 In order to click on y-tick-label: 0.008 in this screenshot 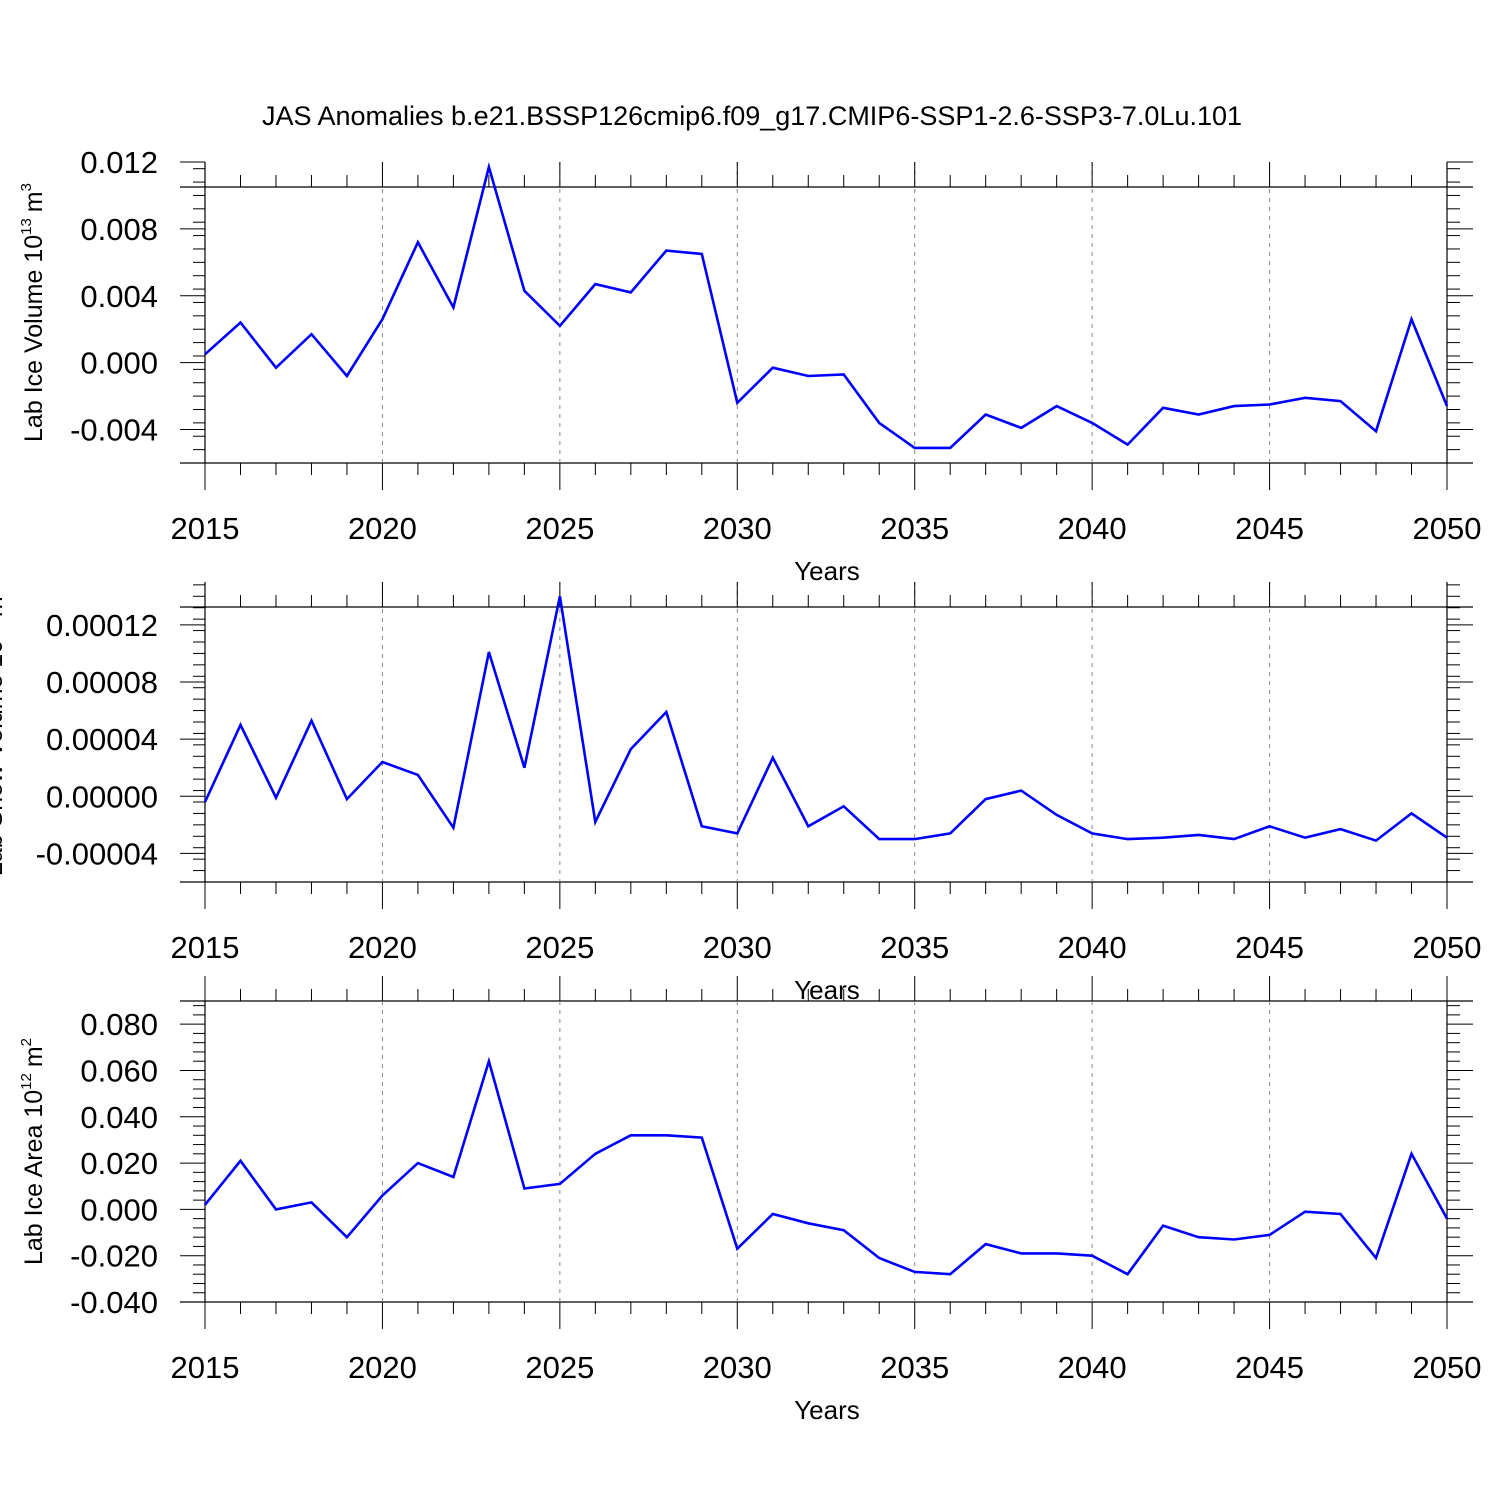, I will do `click(119, 229)`.